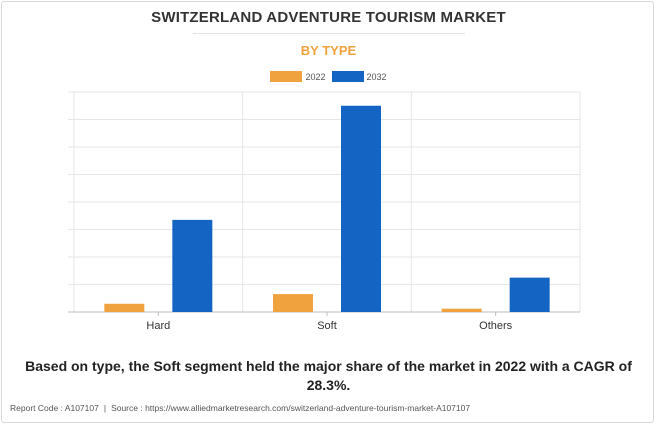 This screenshot has width=657, height=426. Describe the element at coordinates (124, 307) in the screenshot. I see `bar-hard-2022` at that location.